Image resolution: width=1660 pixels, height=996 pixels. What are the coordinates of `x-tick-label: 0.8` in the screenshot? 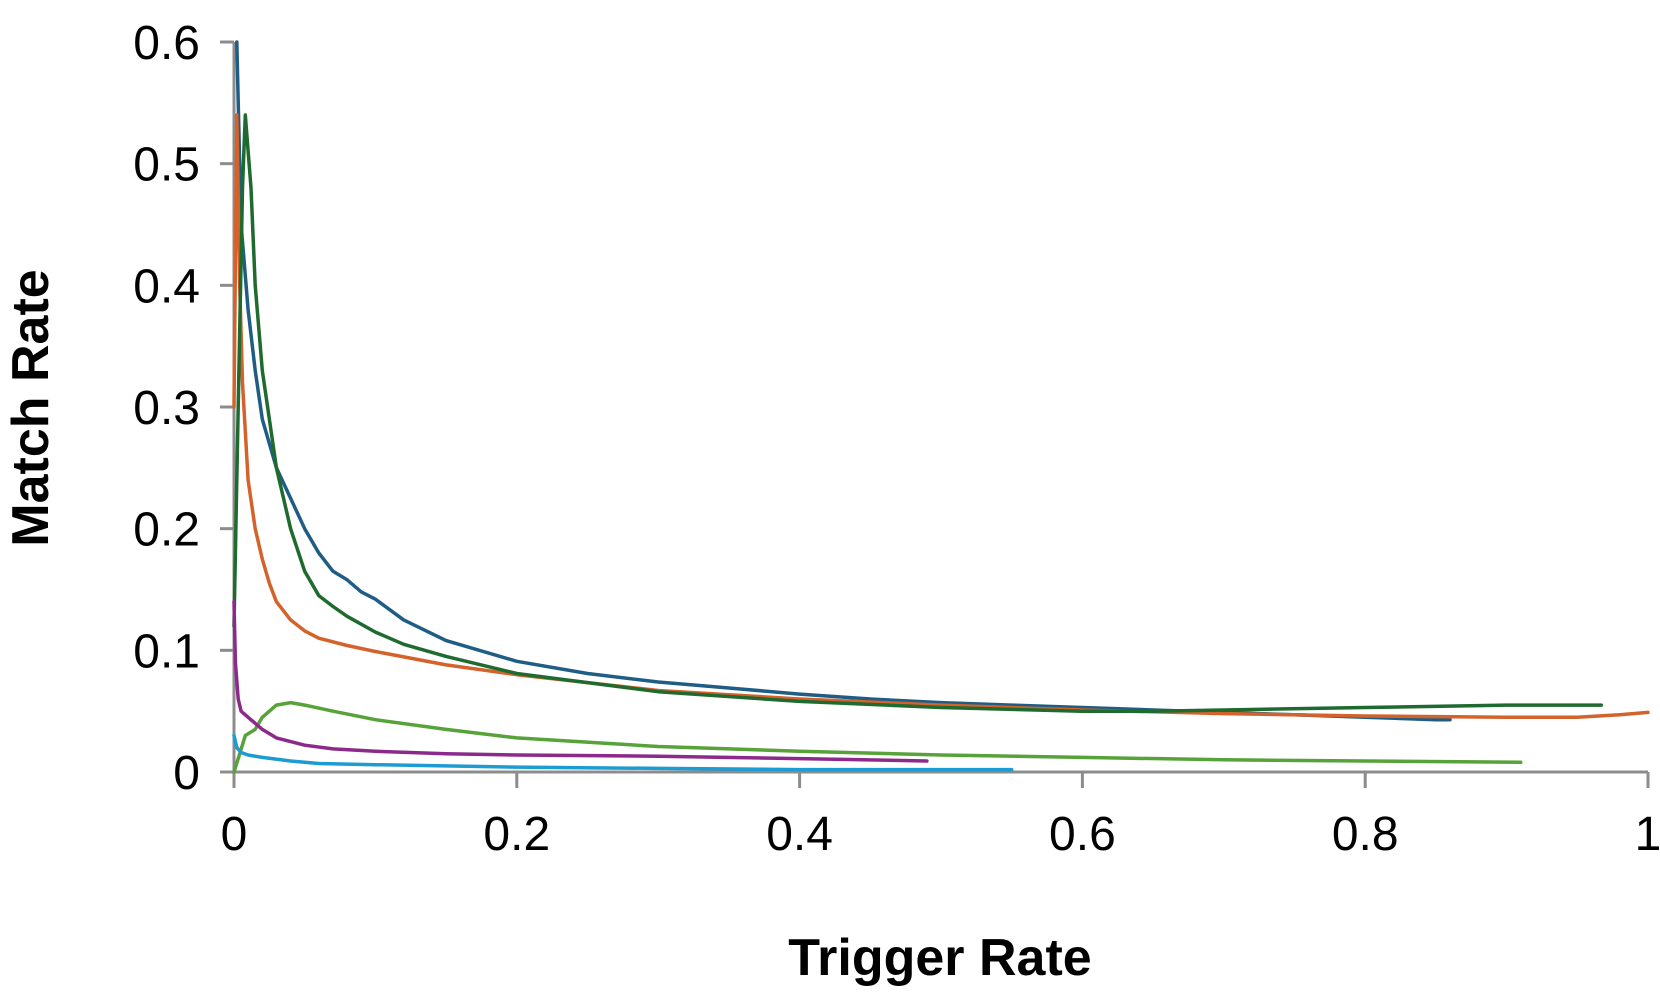 It's located at (1365, 834).